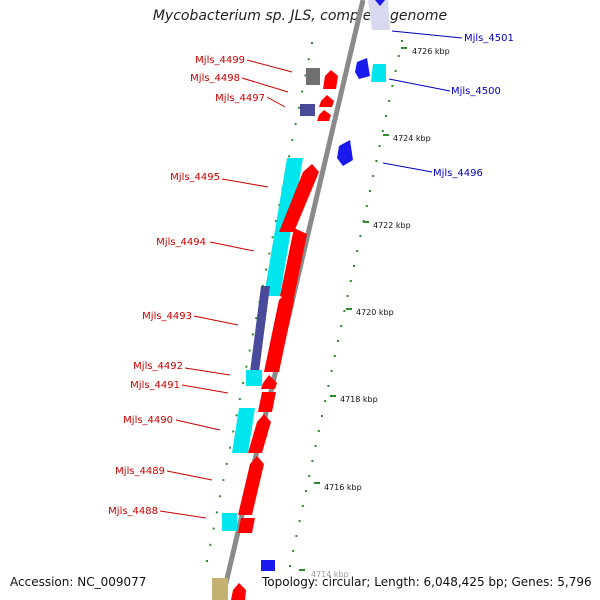  Describe the element at coordinates (78, 582) in the screenshot. I see `accession-label: Accession: NC_009077` at that location.